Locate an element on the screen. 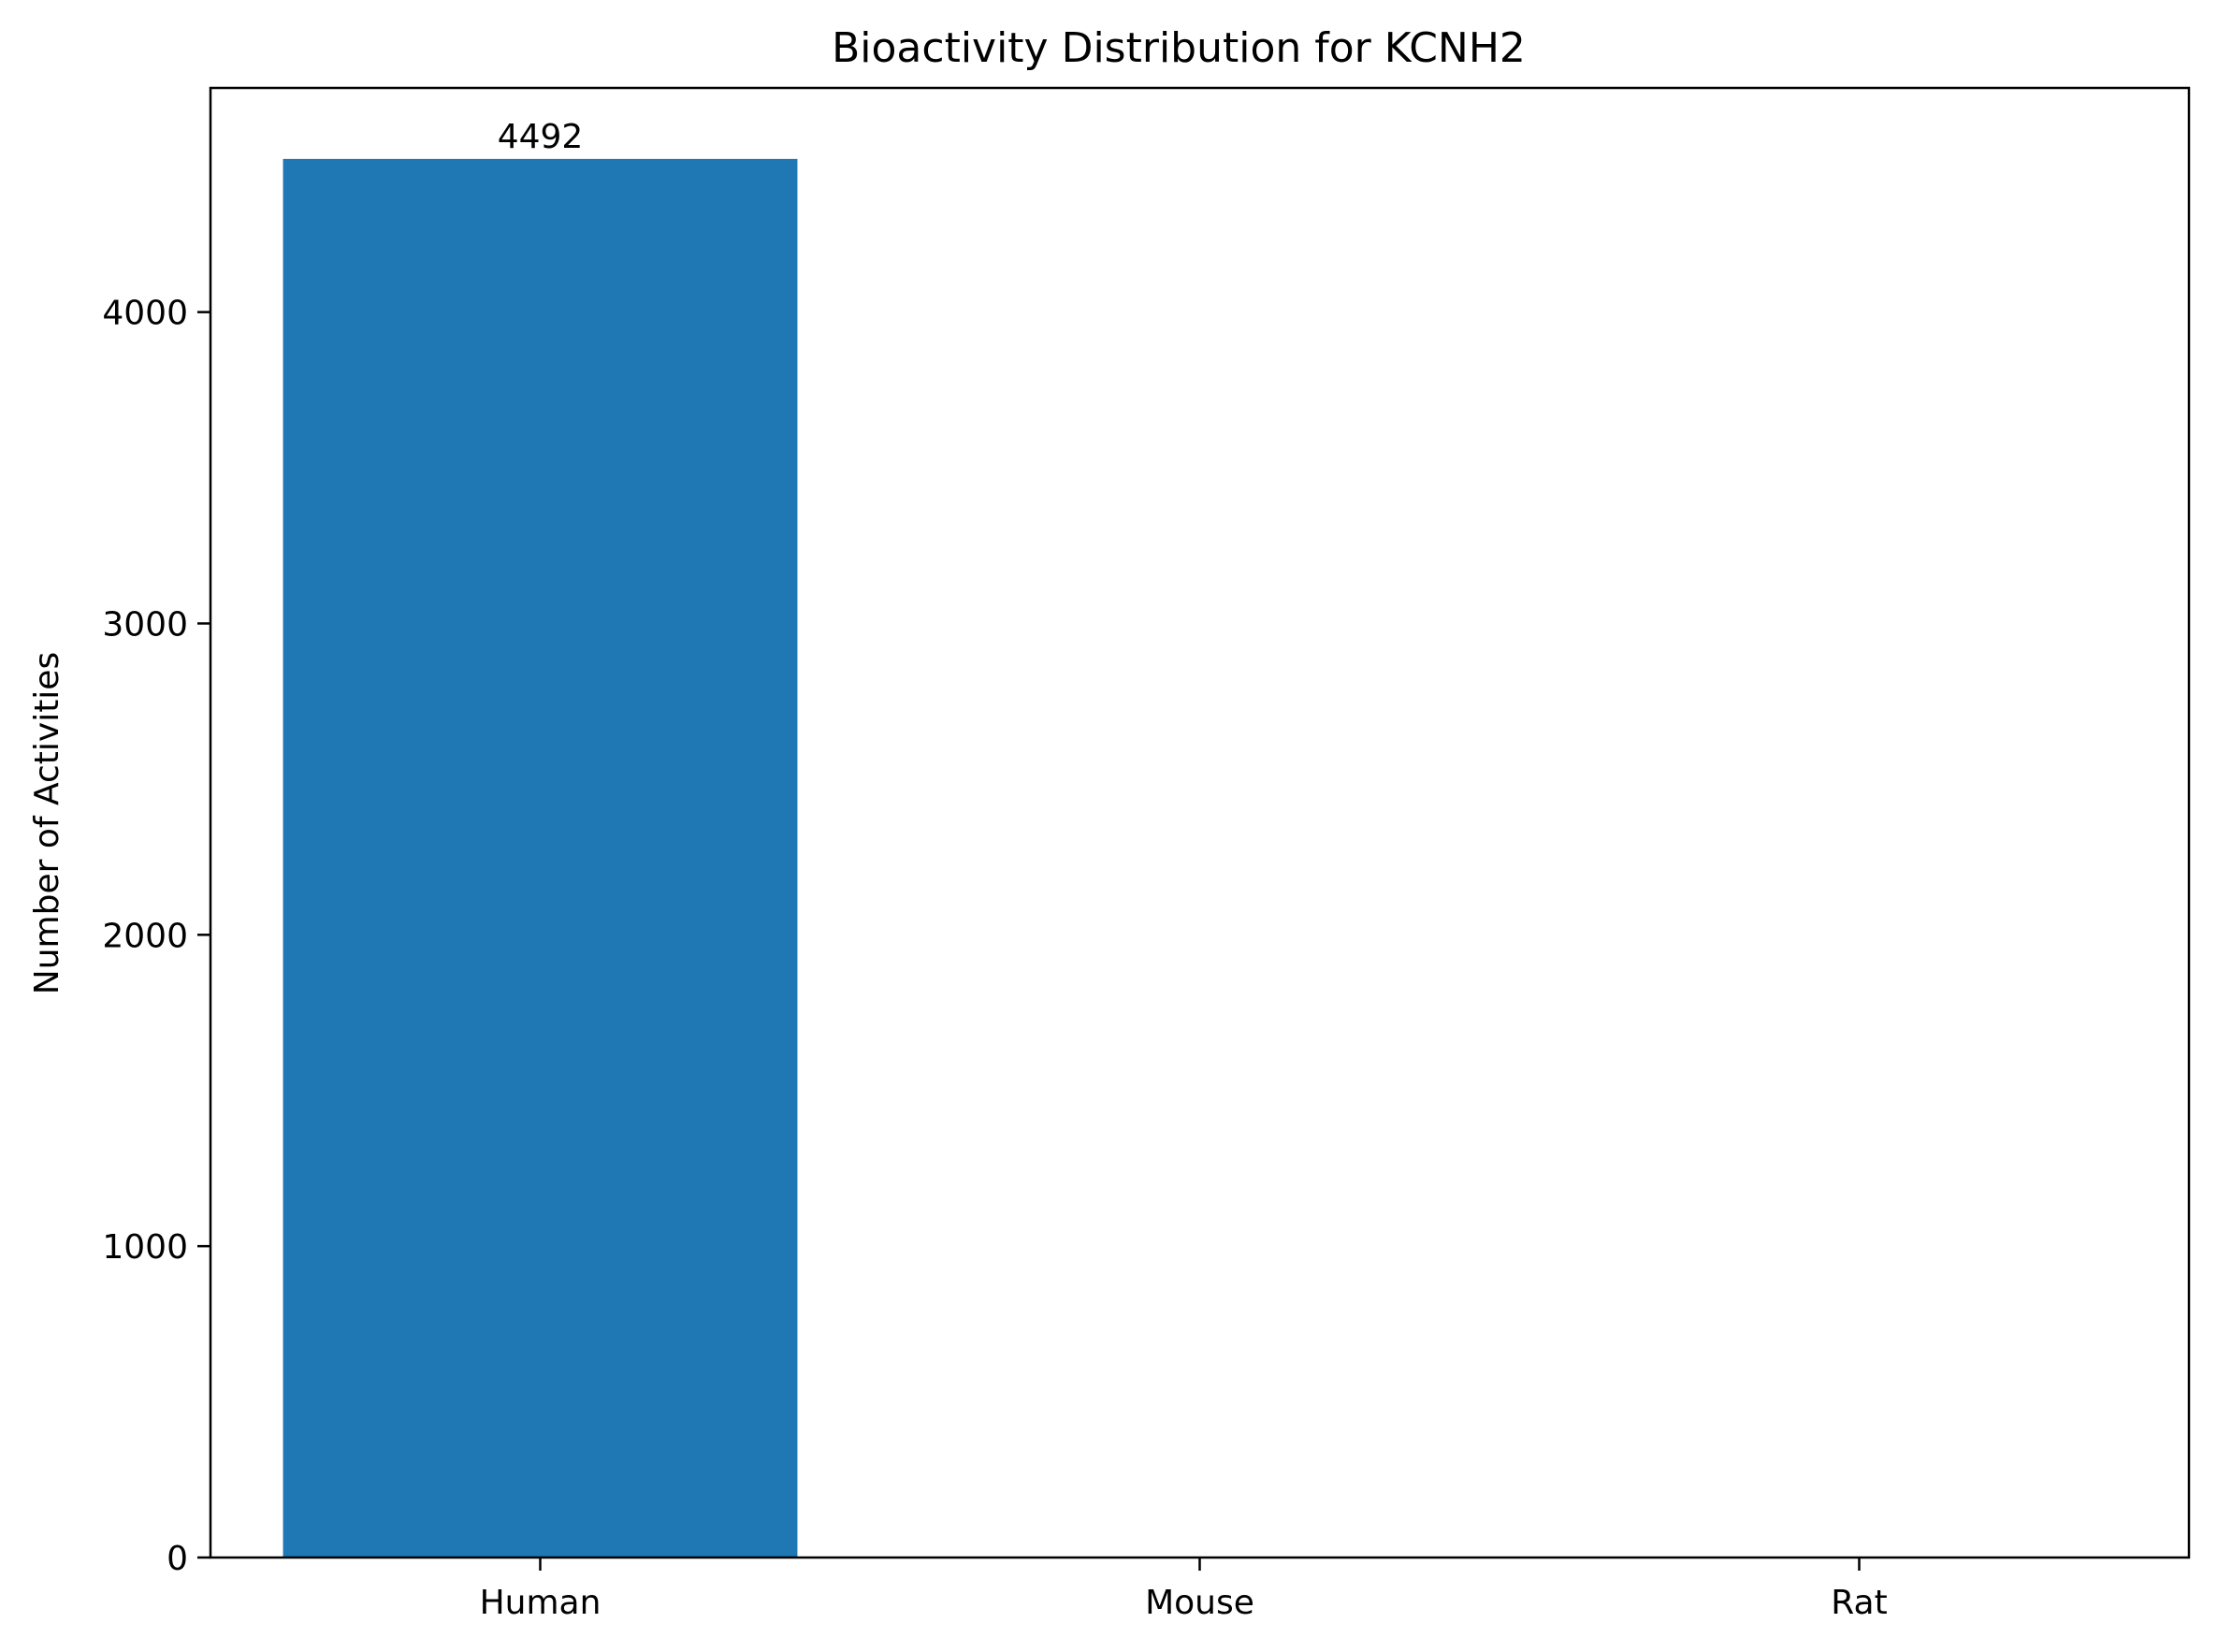 This screenshot has height=1652, width=2217. y-tick-label-3000: 3000 is located at coordinates (145, 624).